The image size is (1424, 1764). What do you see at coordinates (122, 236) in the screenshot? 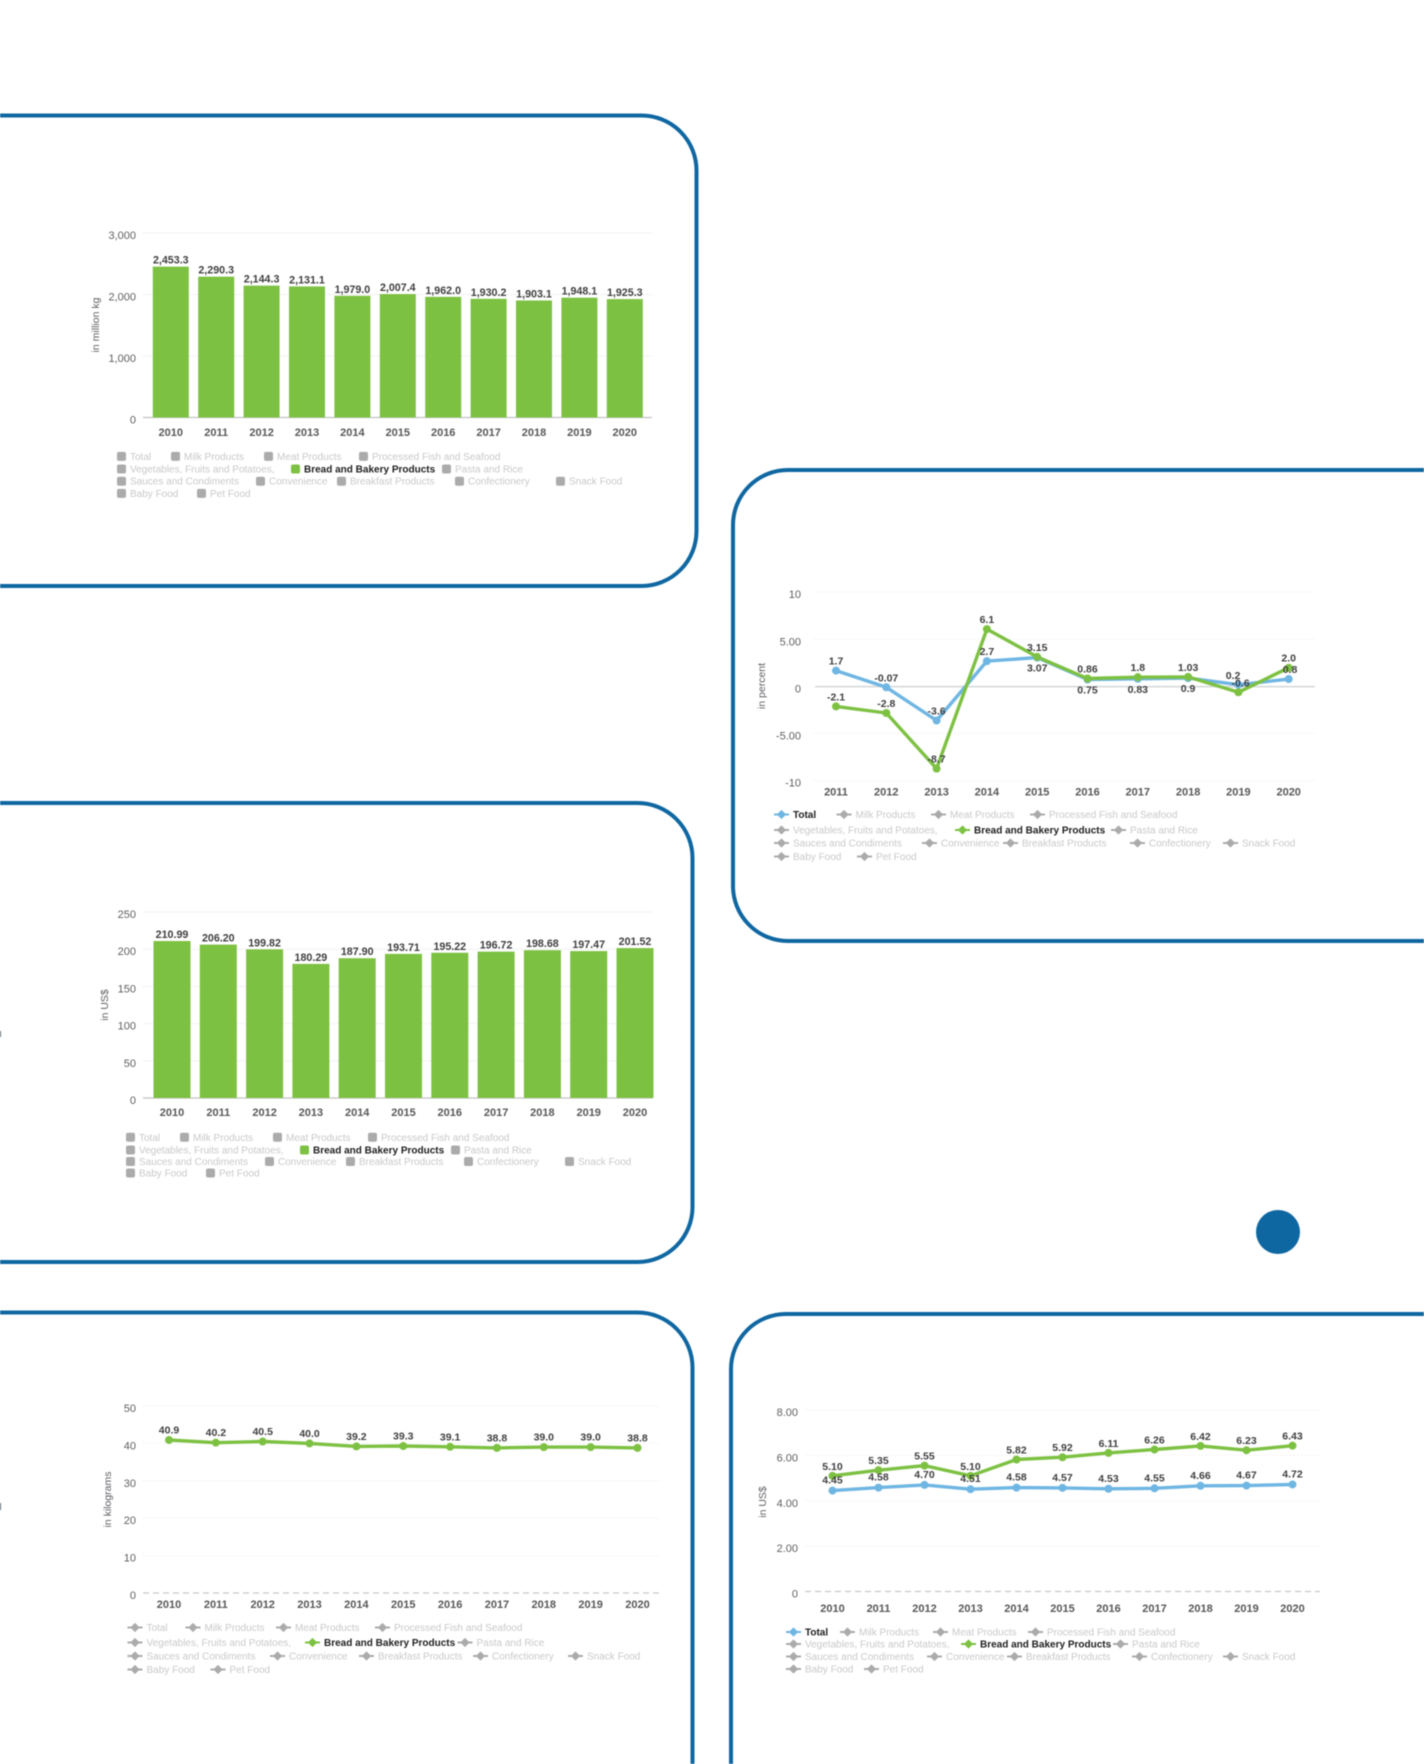
I see `svg-text: 3,000` at bounding box center [122, 236].